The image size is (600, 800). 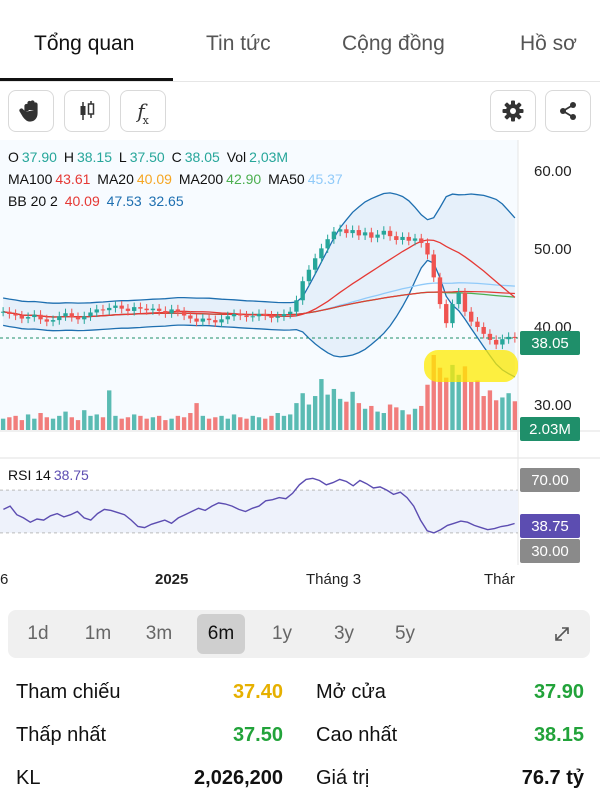 I want to click on gear-icon, so click(x=513, y=111).